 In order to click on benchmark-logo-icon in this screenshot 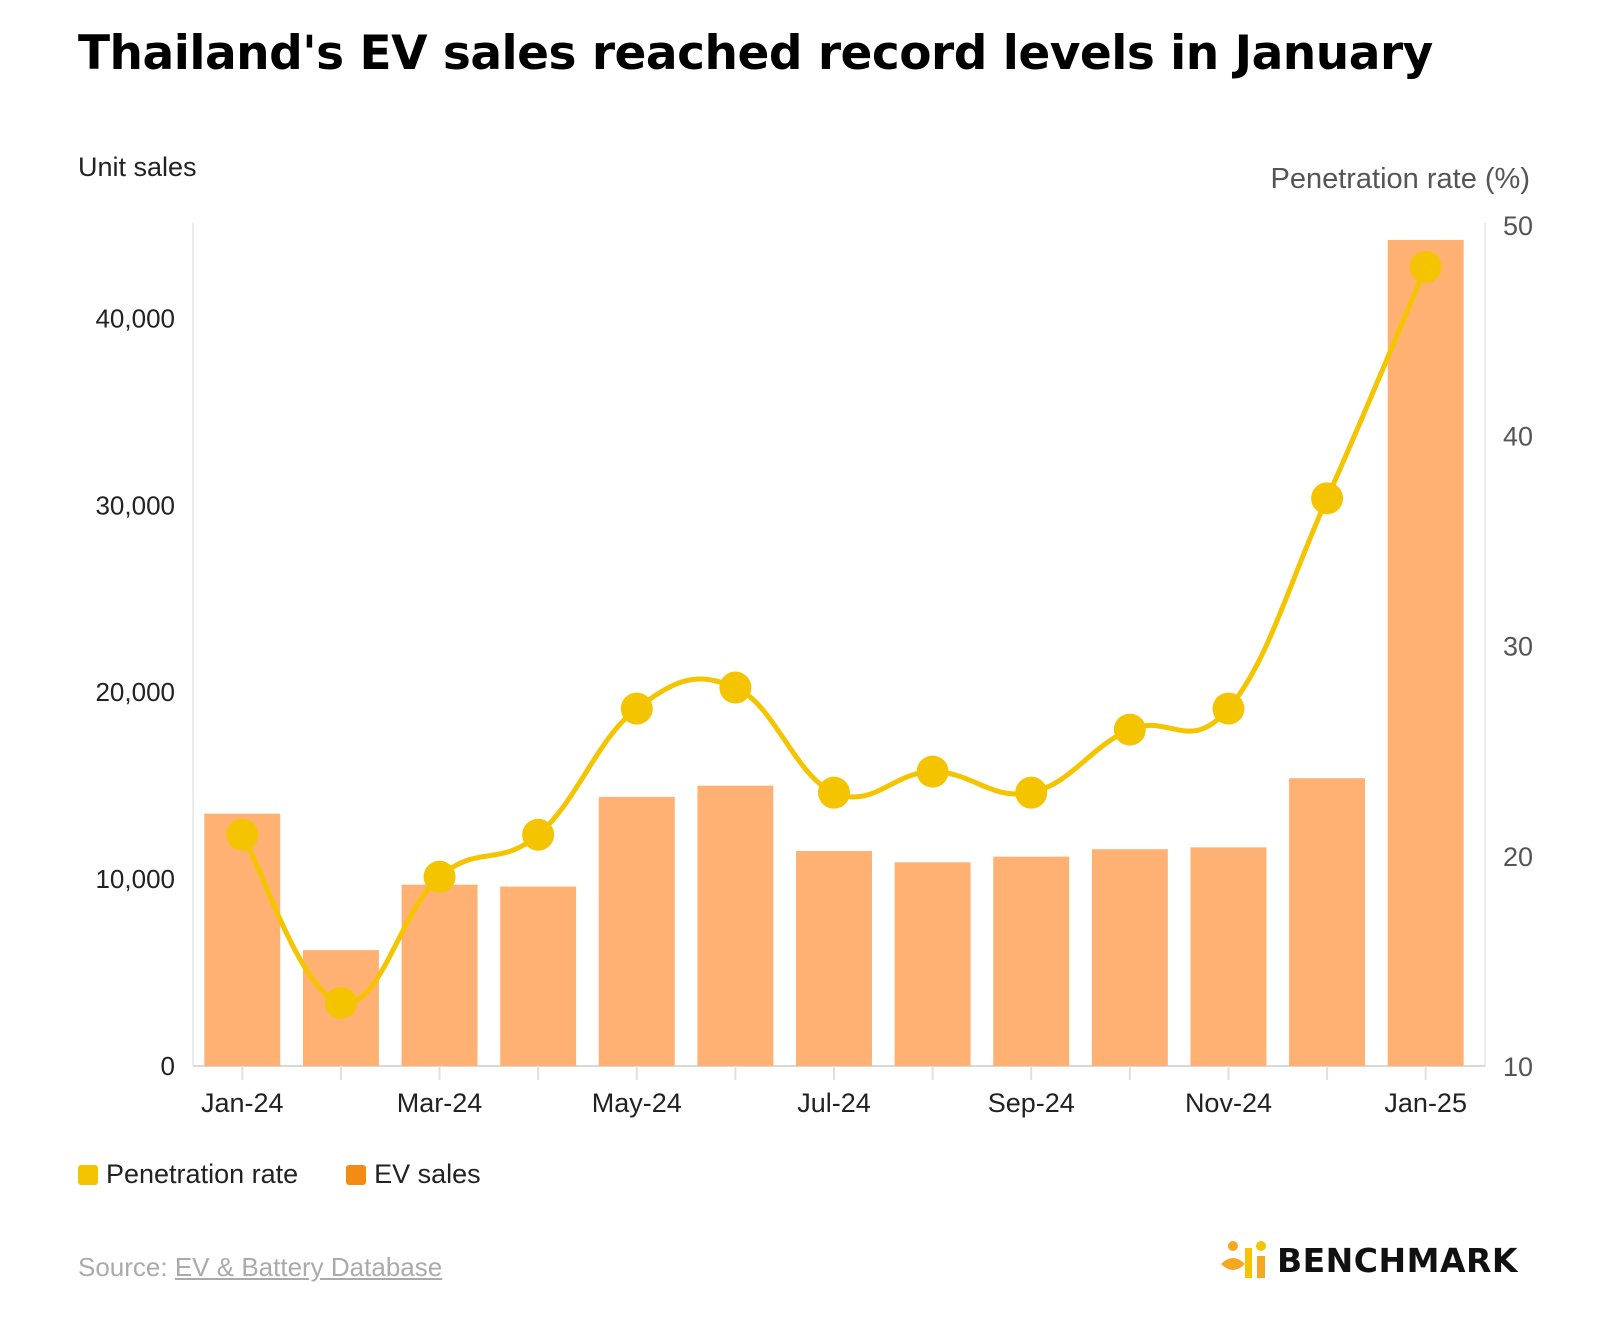, I will do `click(1243, 1259)`.